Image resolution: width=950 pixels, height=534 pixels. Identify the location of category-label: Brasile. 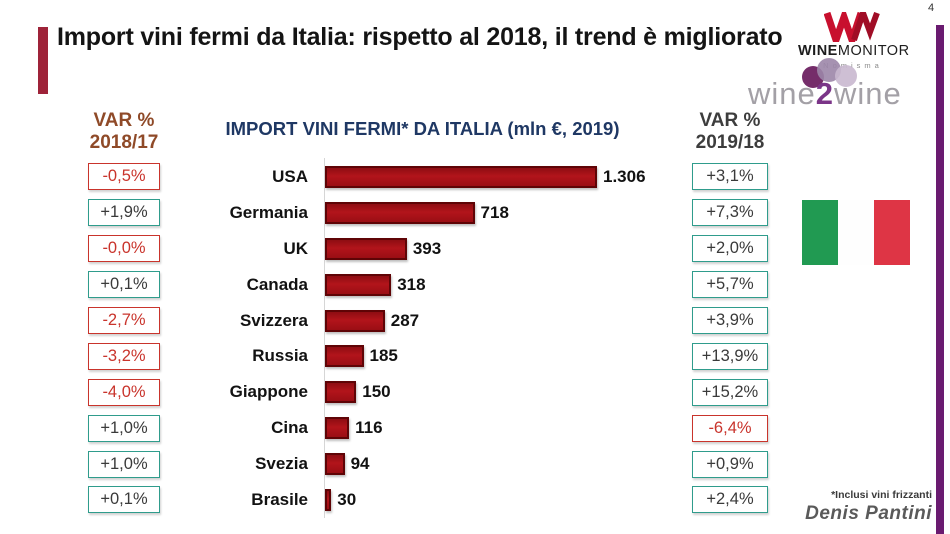
(279, 499).